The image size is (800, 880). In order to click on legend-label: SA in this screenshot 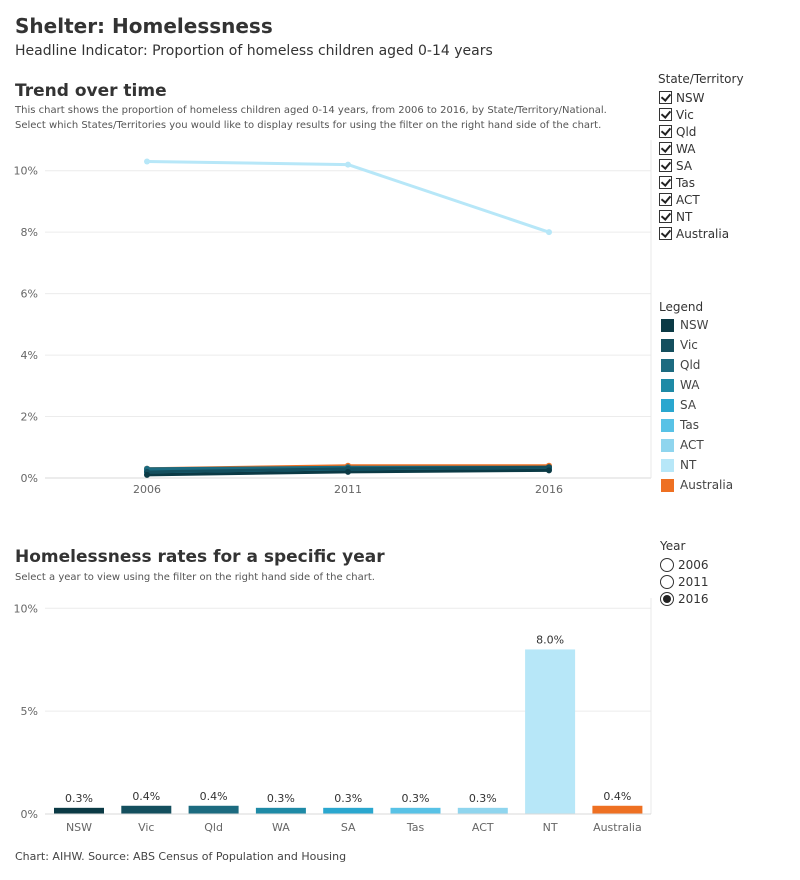, I will do `click(688, 405)`.